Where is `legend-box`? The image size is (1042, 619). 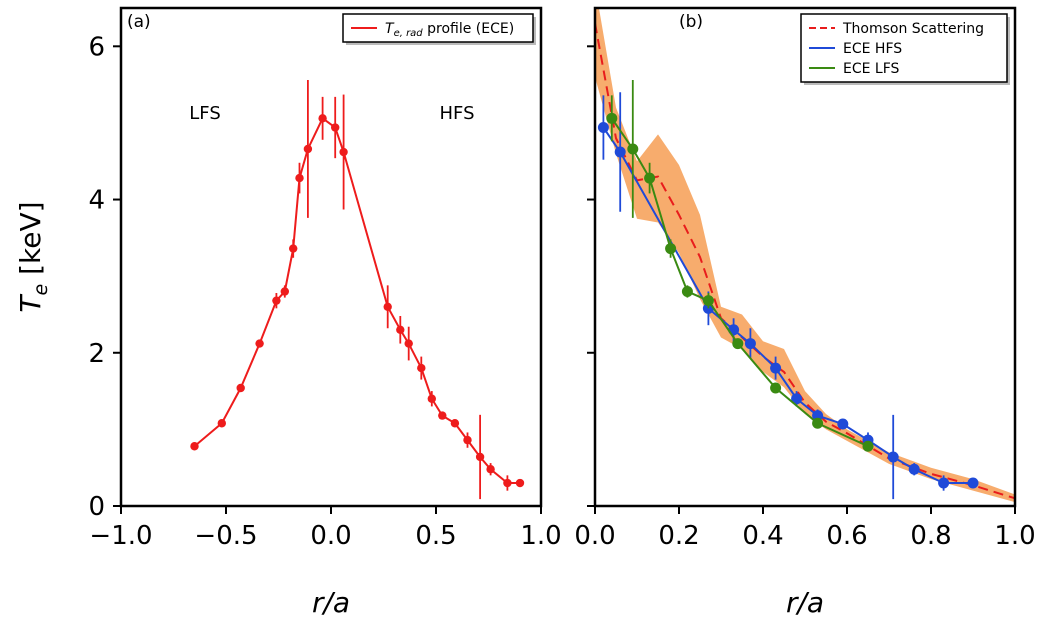
legend-box is located at coordinates (904, 48).